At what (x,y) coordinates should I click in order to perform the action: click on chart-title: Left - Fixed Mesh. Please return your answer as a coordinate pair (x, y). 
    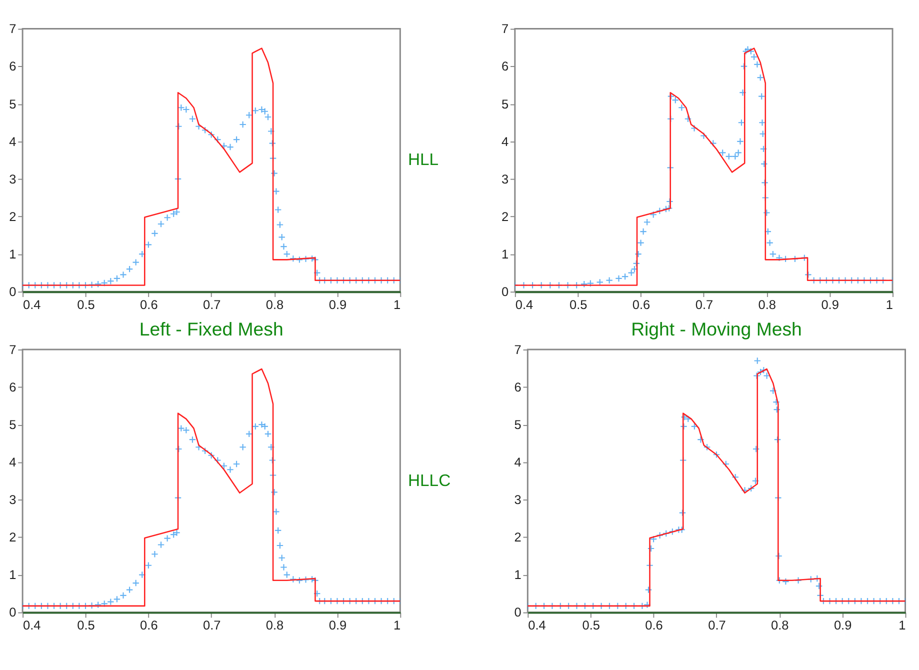
    Looking at the image, I should click on (211, 329).